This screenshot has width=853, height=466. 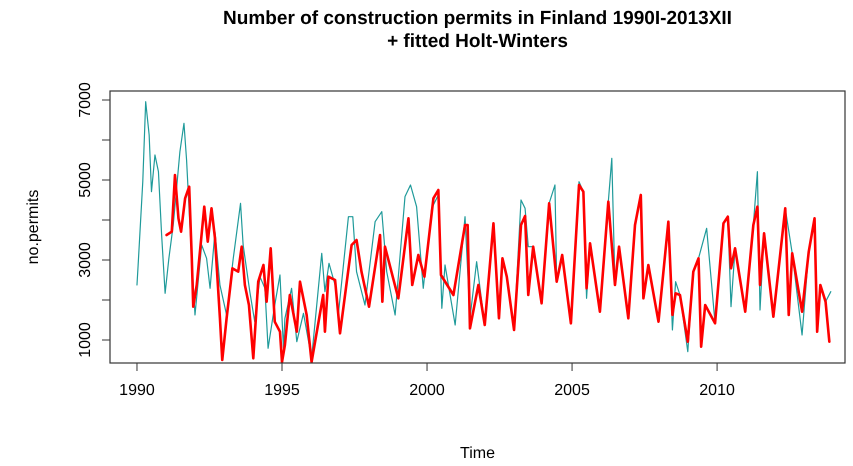 What do you see at coordinates (717, 390) in the screenshot?
I see `x-tick-label: 2010` at bounding box center [717, 390].